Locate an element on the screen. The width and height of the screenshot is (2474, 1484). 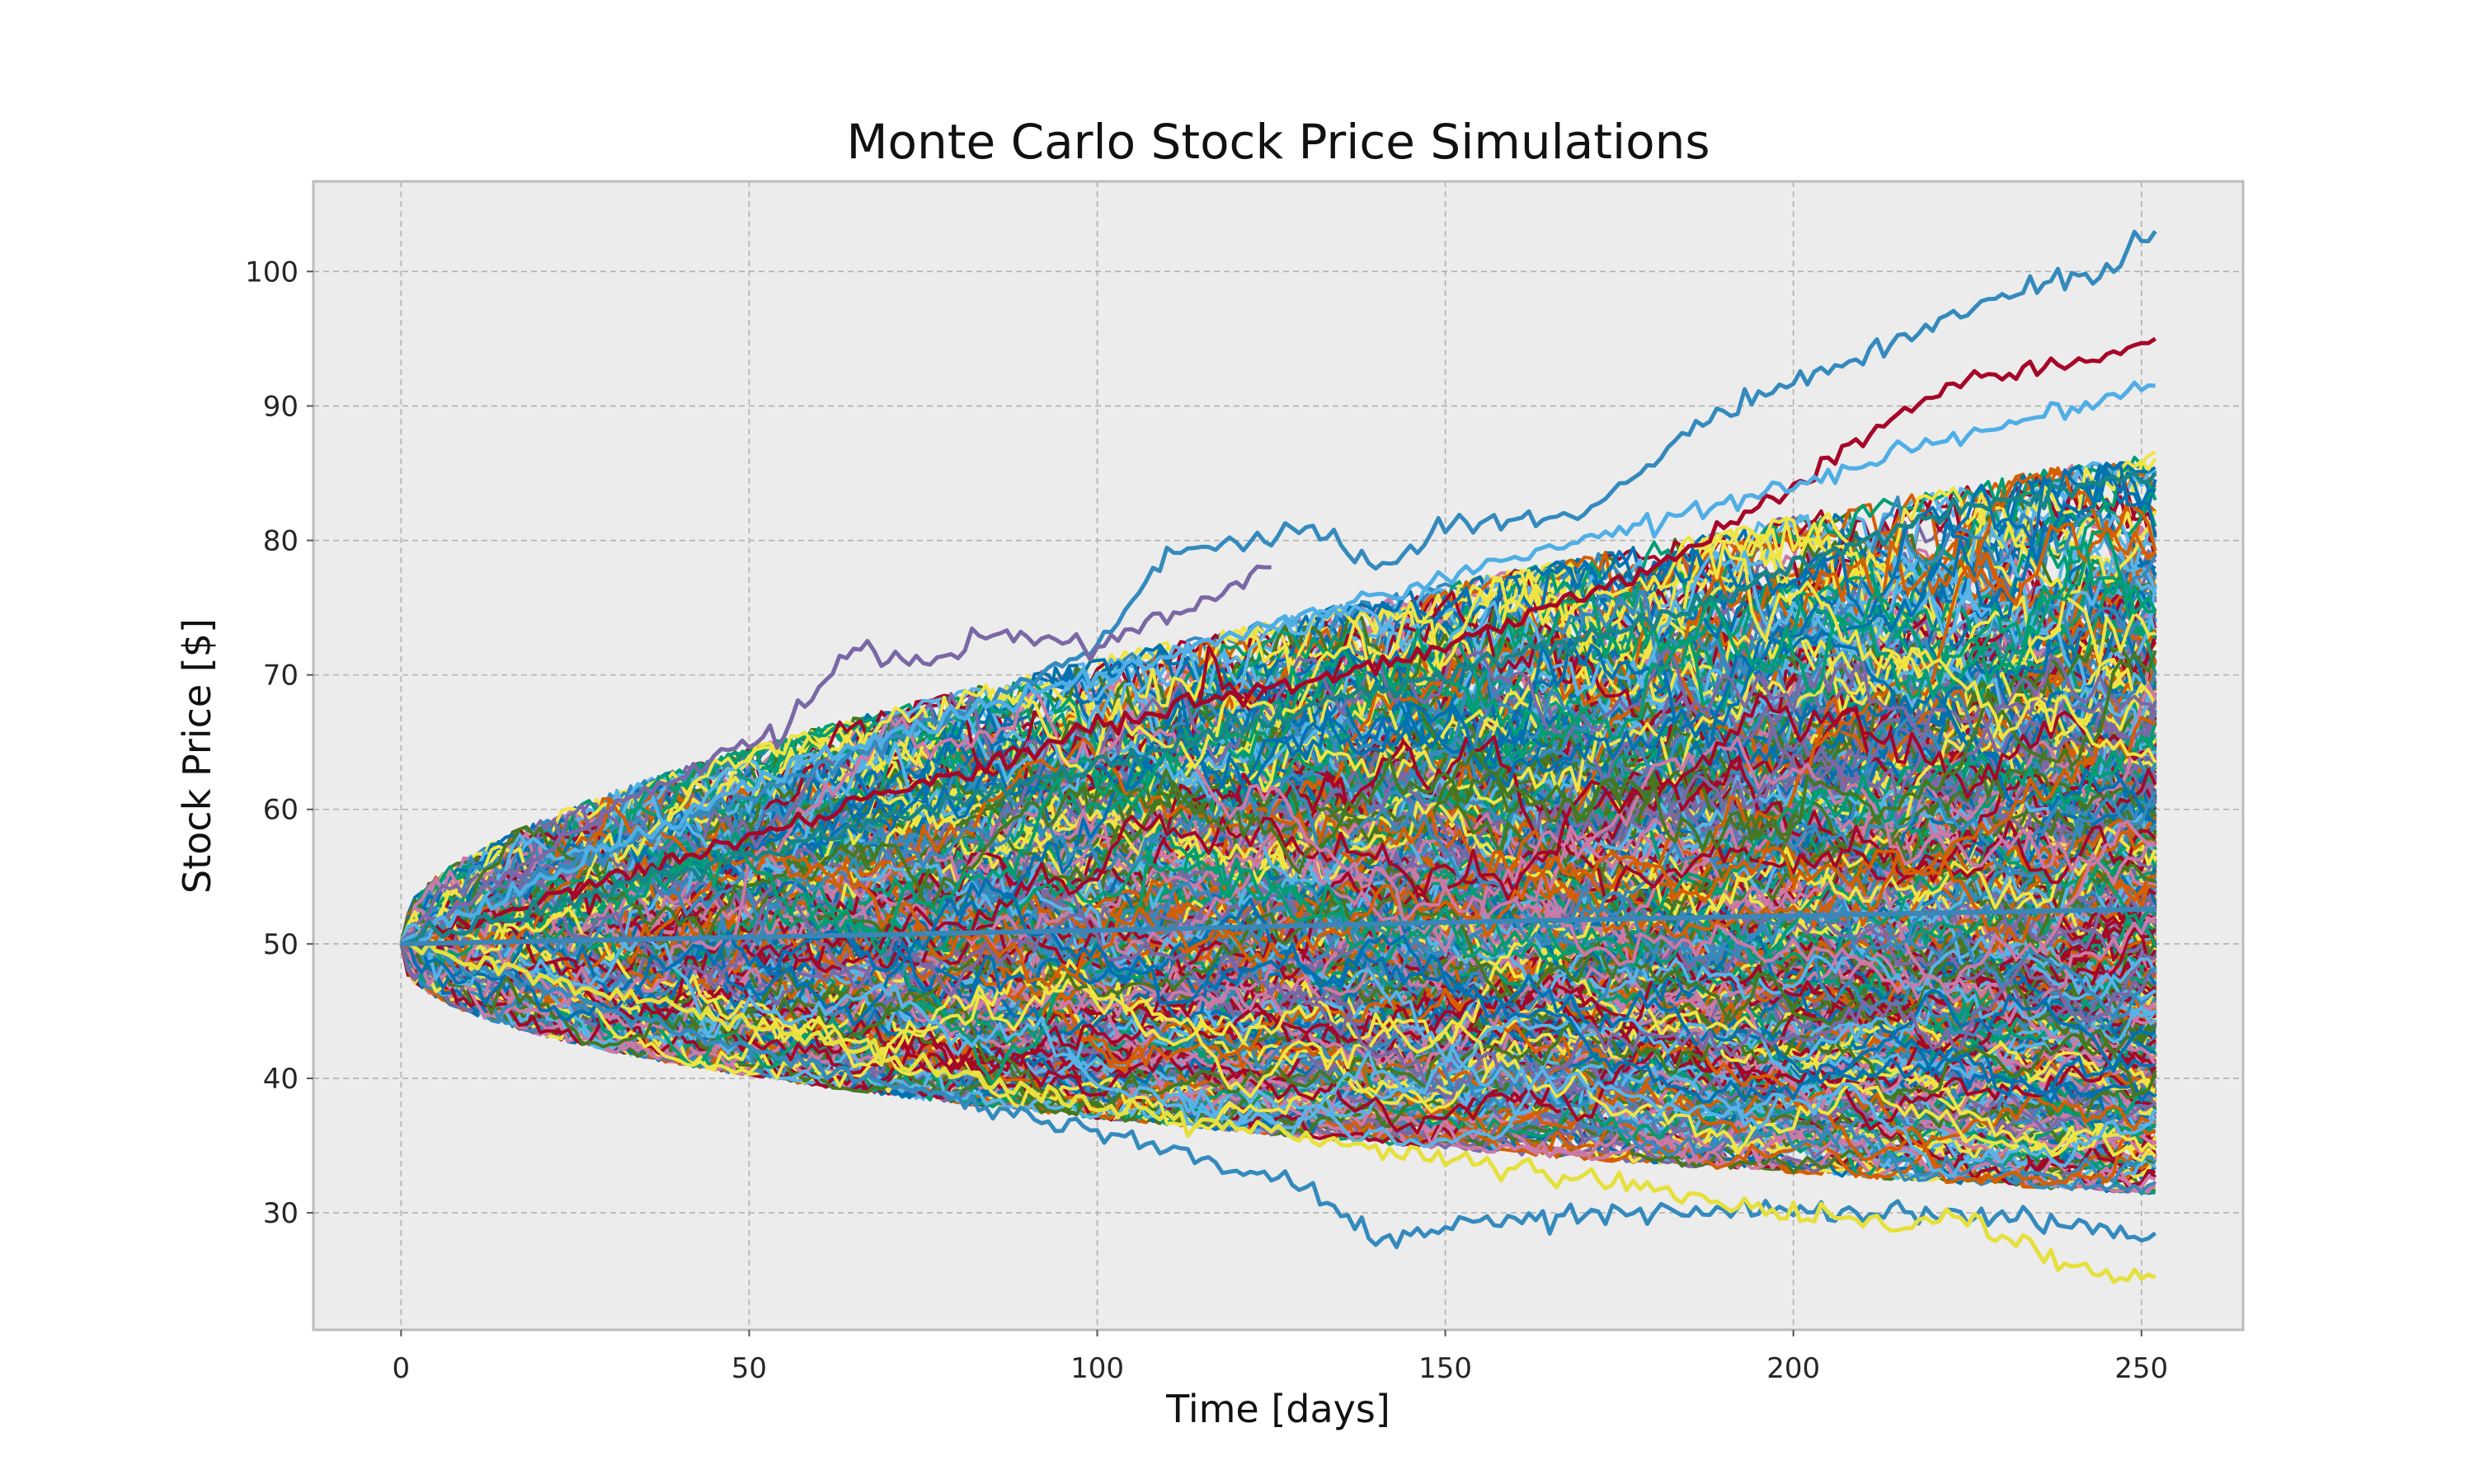
x-axis-title: Time [days] is located at coordinates (1277, 1409).